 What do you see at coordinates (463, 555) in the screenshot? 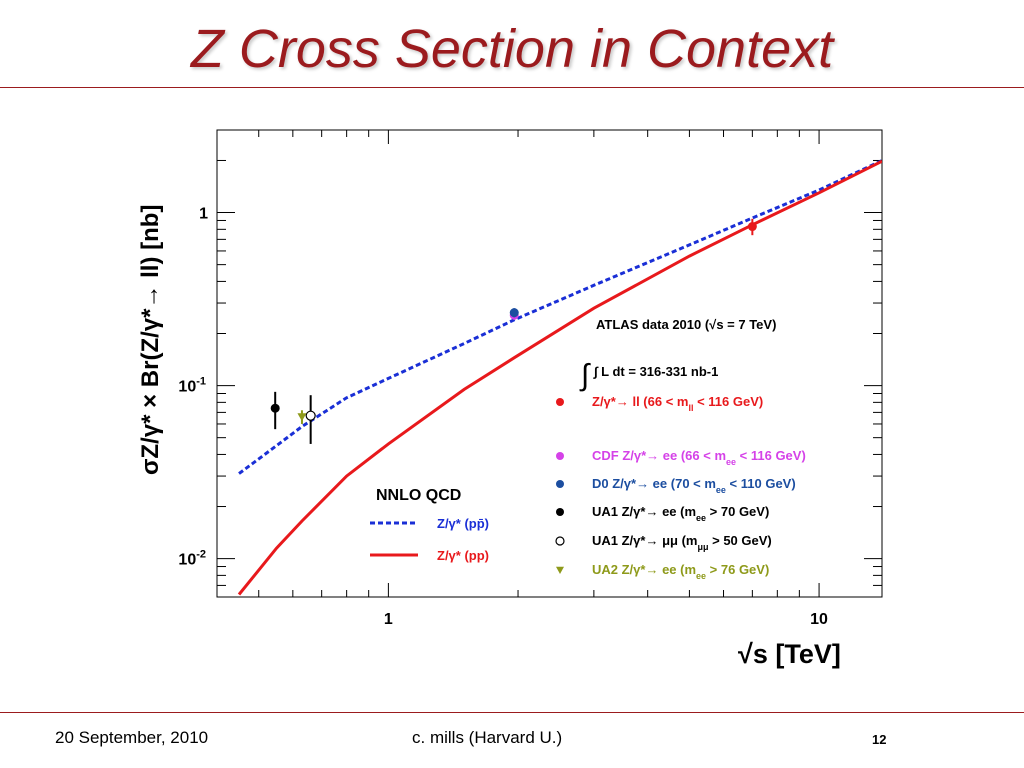
I see `legend-label-pp: Z/γ* (pp)` at bounding box center [463, 555].